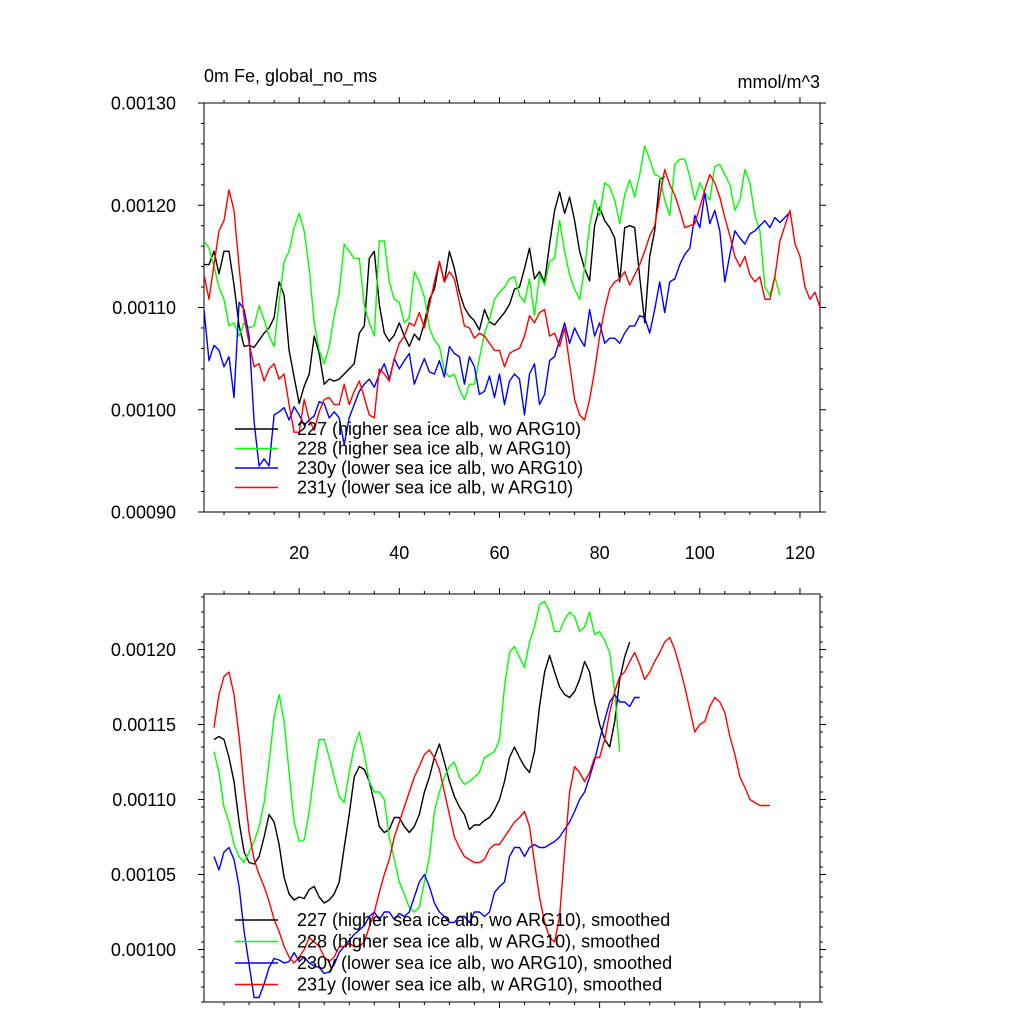 Image resolution: width=1024 pixels, height=1024 pixels. Describe the element at coordinates (700, 553) in the screenshot. I see `x-tick-label: 100` at that location.